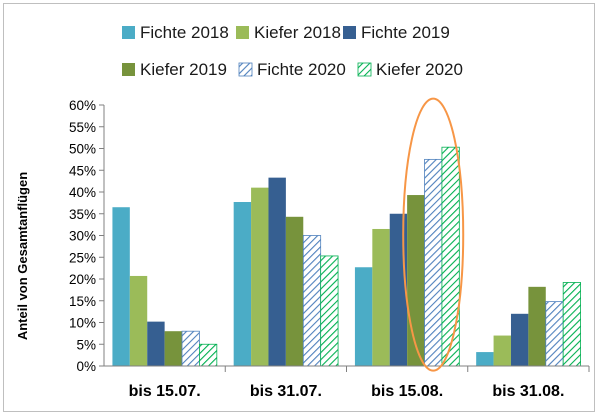  Describe the element at coordinates (242, 32) in the screenshot. I see `legend-key-kiefer-2018` at that location.